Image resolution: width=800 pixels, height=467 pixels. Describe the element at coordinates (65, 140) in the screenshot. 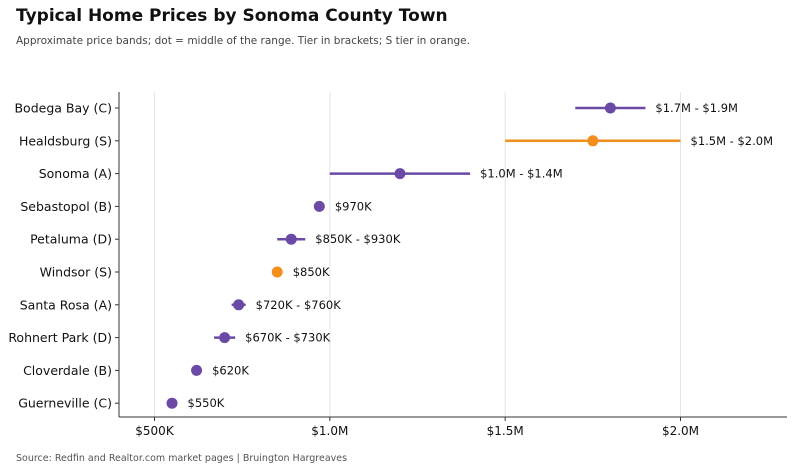

I see `y-tick-label: Healdsburg (S)` at that location.